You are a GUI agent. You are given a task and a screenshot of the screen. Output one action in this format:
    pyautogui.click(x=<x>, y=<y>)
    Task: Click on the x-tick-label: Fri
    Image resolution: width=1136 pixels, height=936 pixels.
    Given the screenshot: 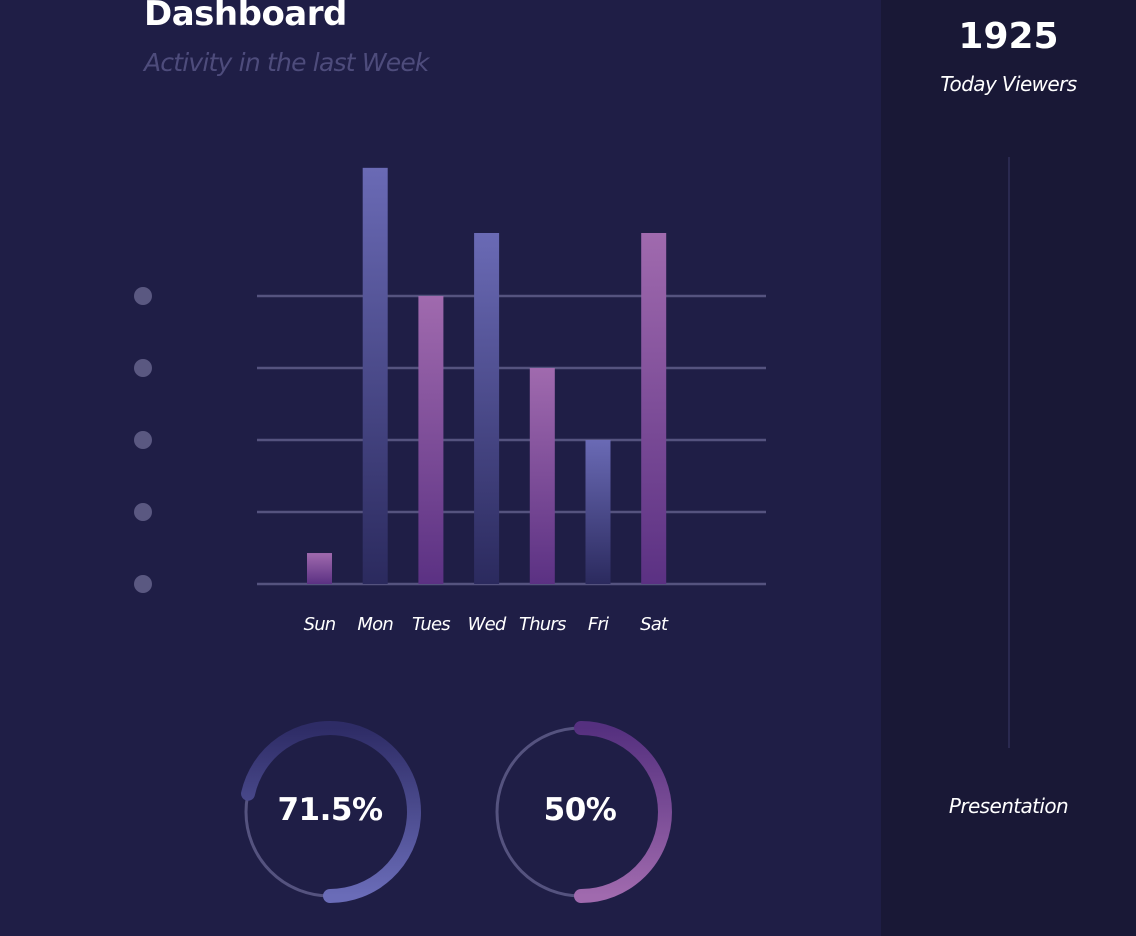 What is the action you would take?
    pyautogui.click(x=598, y=624)
    